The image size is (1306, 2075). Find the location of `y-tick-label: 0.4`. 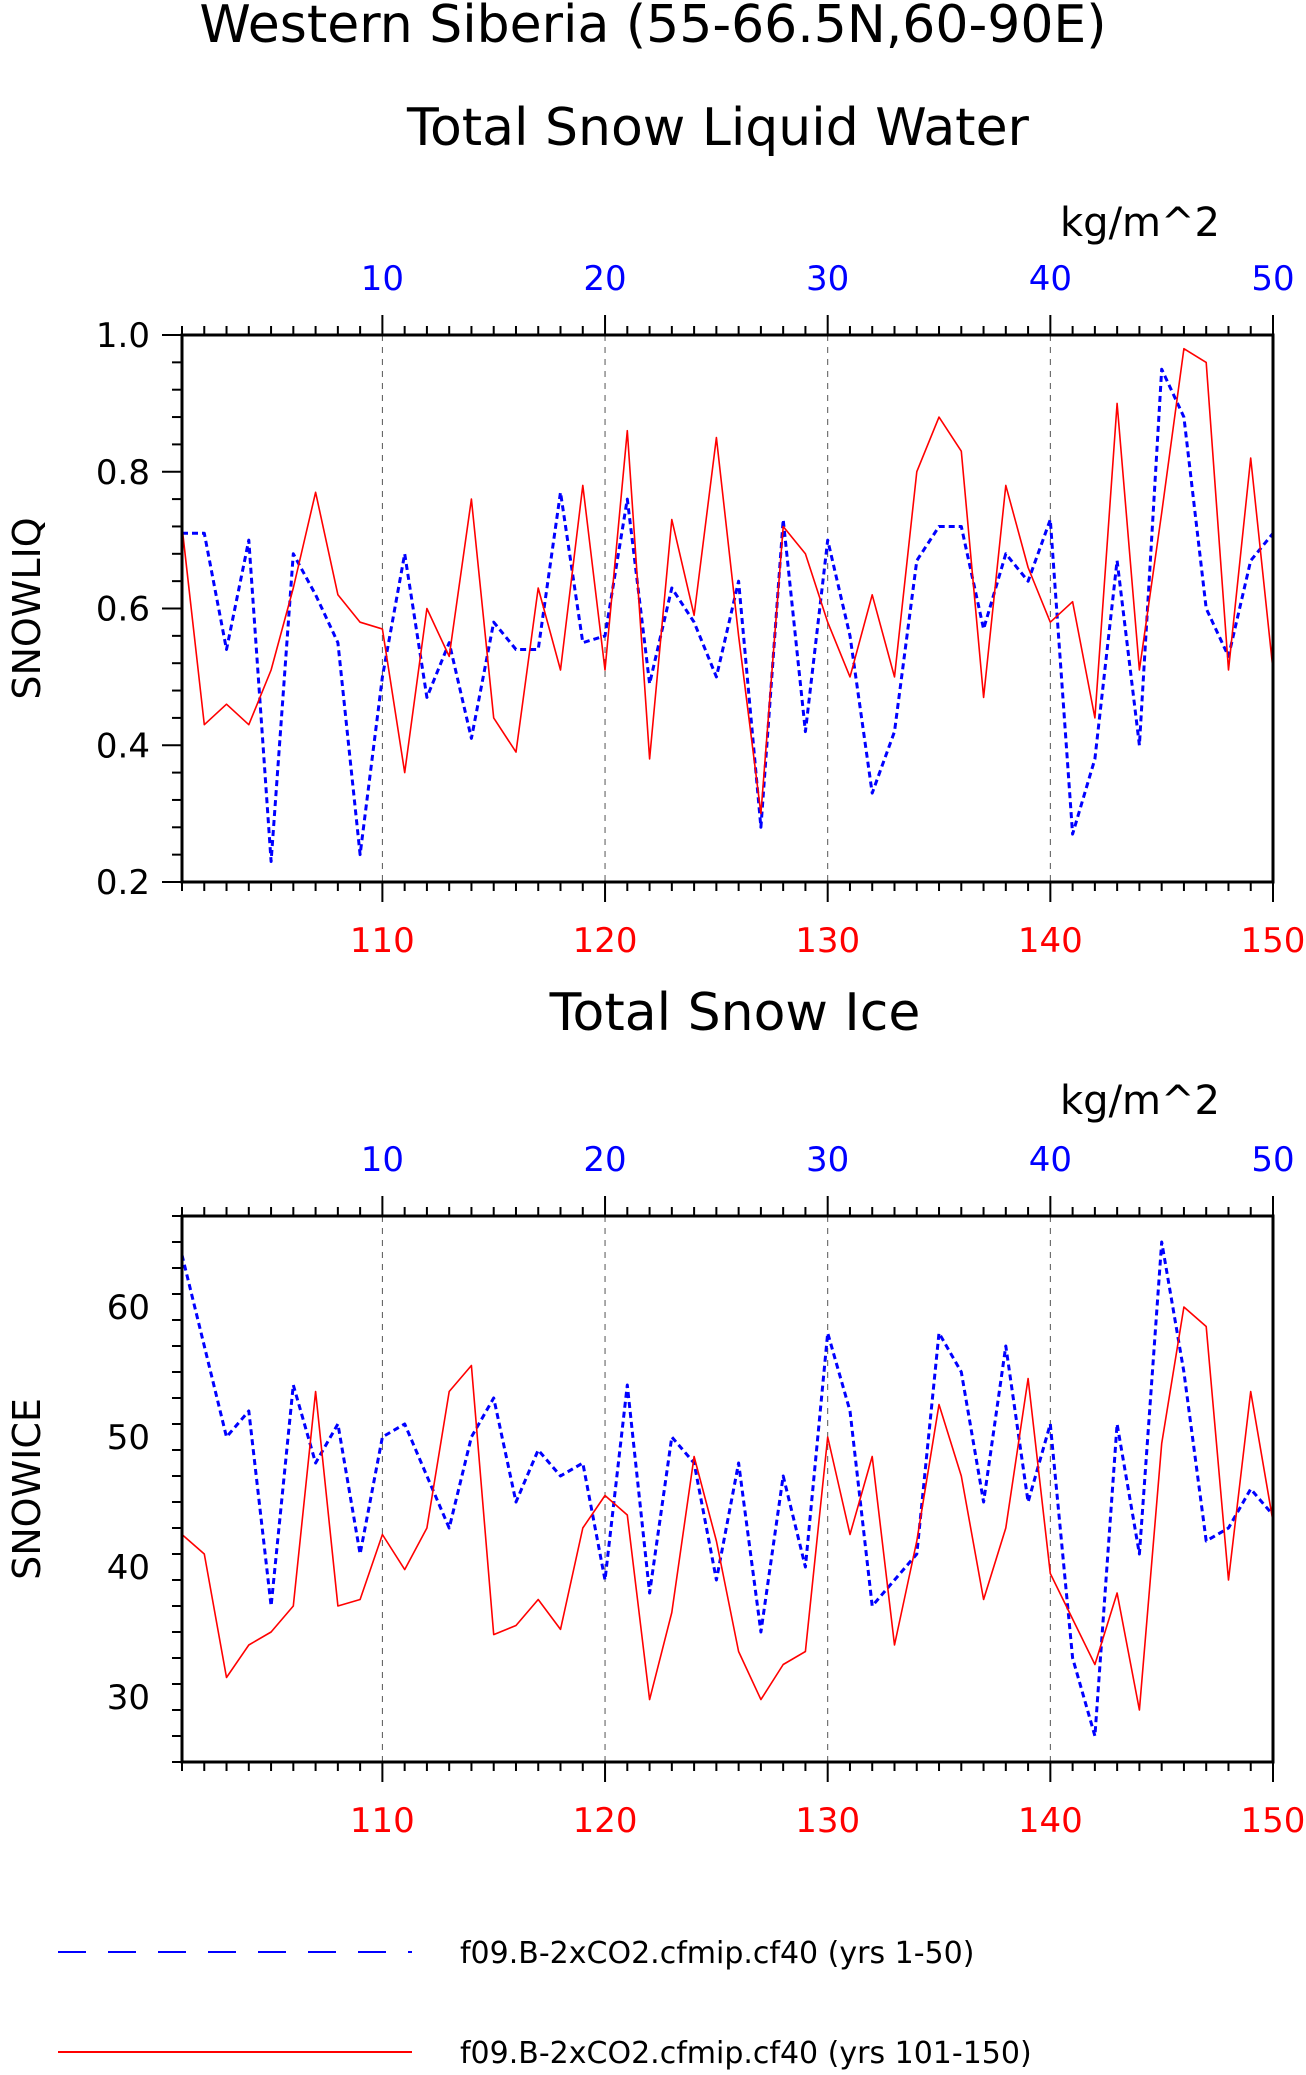

y-tick-label: 0.4 is located at coordinates (123, 746).